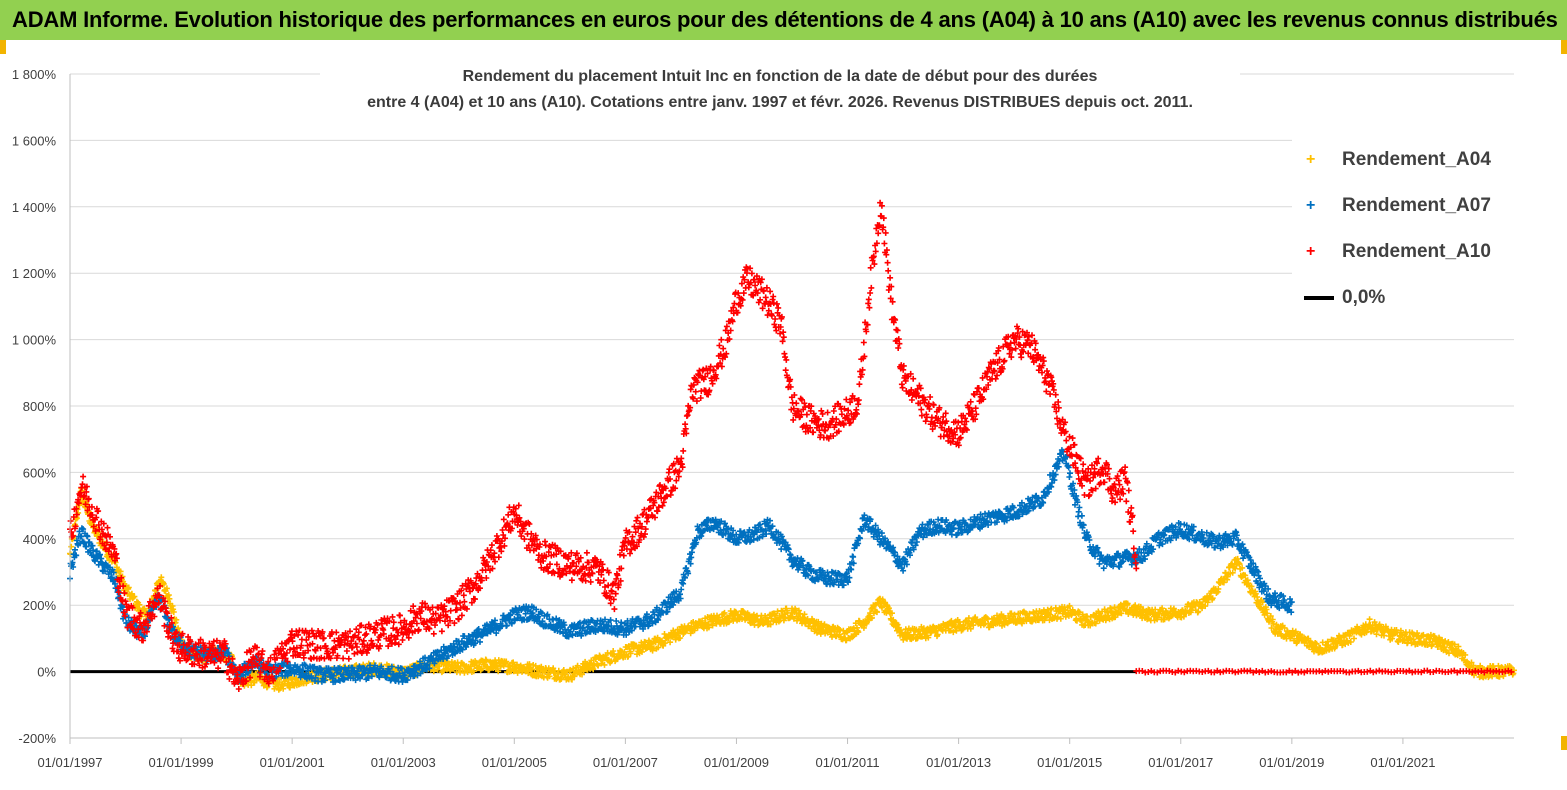 The image size is (1567, 790). I want to click on x-tick-label: 01/01/2019, so click(1291, 762).